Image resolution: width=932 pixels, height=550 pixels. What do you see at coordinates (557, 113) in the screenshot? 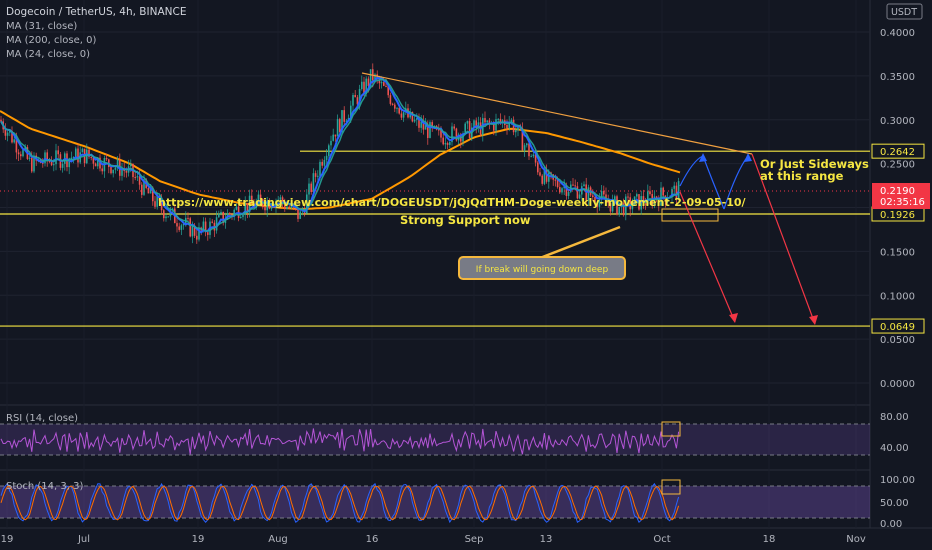
I see `resistance-trendline` at bounding box center [557, 113].